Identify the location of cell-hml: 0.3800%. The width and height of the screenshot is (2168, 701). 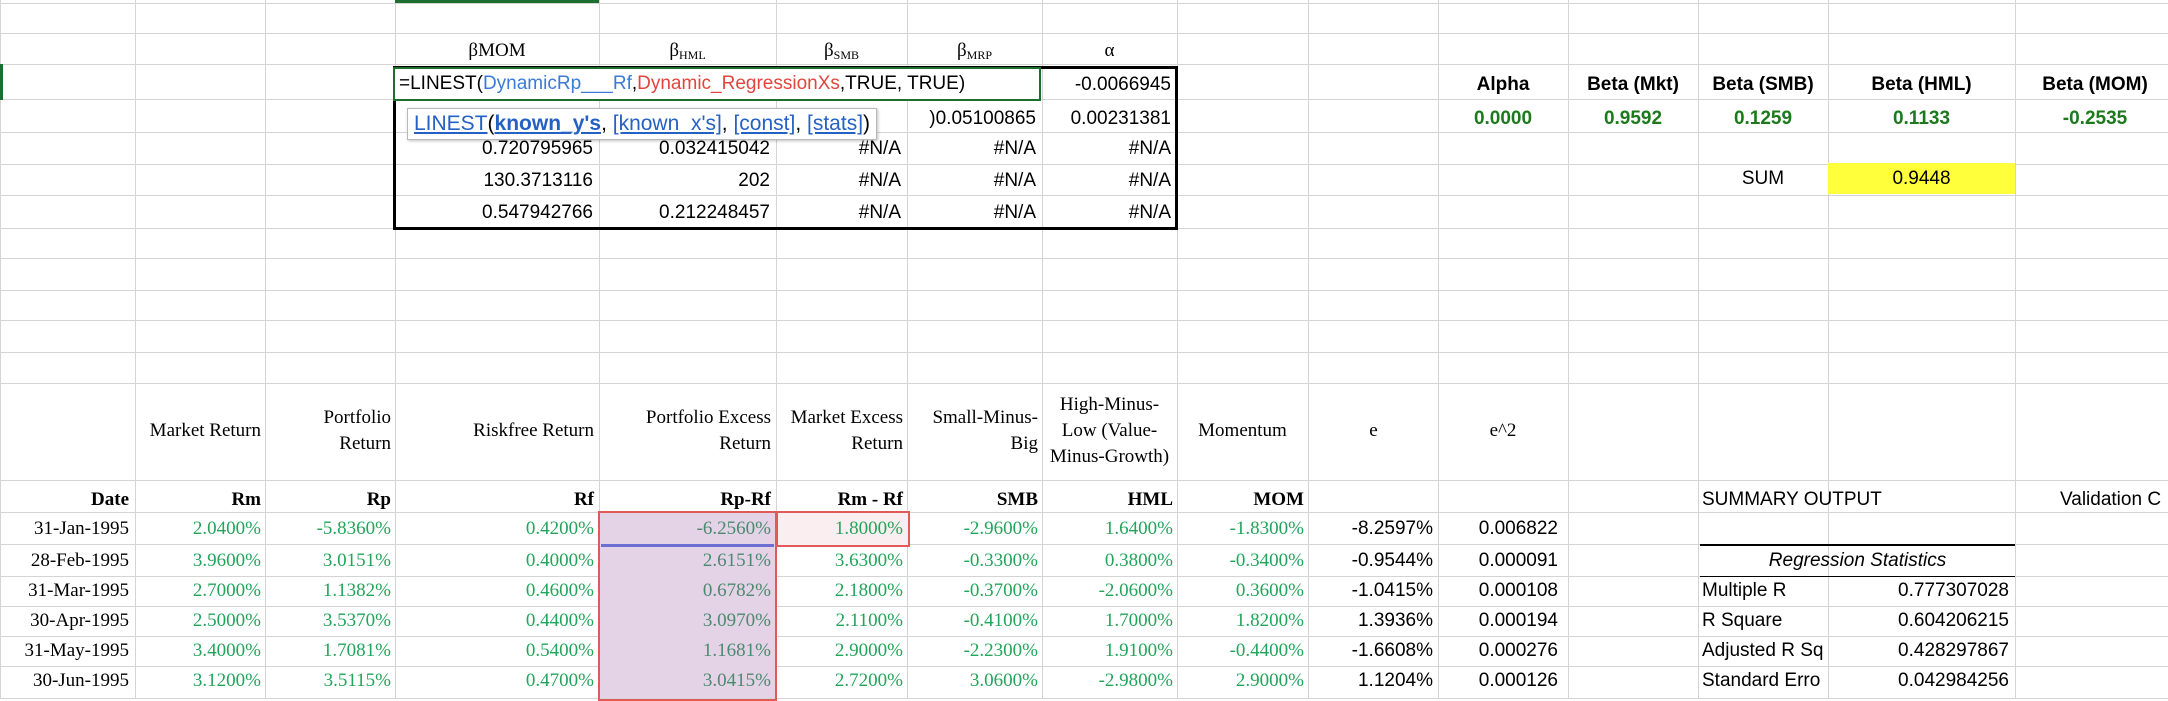
(1138, 560).